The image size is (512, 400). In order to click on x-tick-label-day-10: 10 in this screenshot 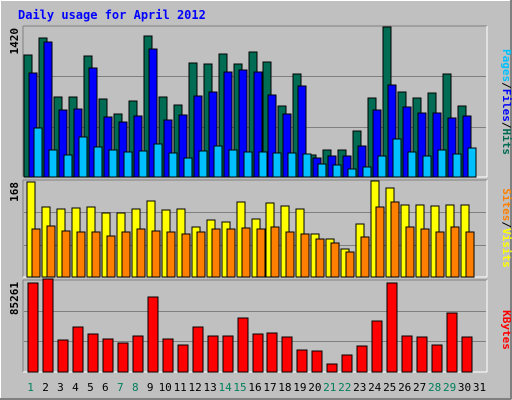, I will do `click(165, 387)`.